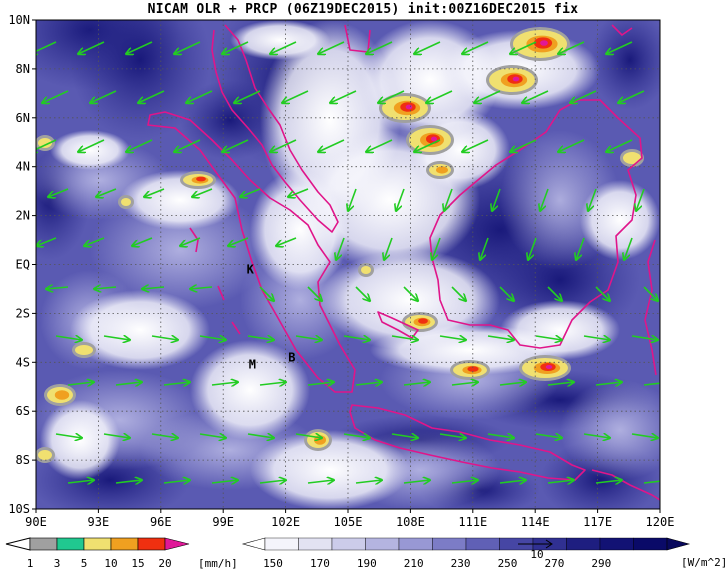 Image resolution: width=726 pixels, height=571 pixels. What do you see at coordinates (461, 563) in the screenshot?
I see `olr-colorbar-tick: 230` at bounding box center [461, 563].